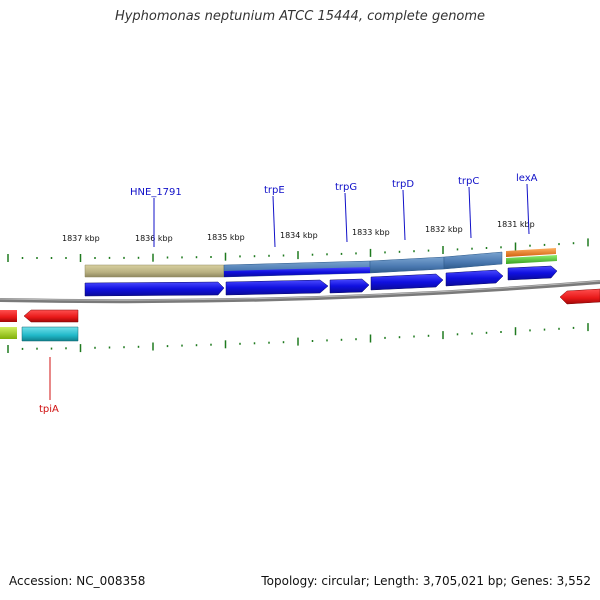 The image size is (600, 600). Describe the element at coordinates (531, 252) in the screenshot. I see `lexA-orange-feature` at that location.